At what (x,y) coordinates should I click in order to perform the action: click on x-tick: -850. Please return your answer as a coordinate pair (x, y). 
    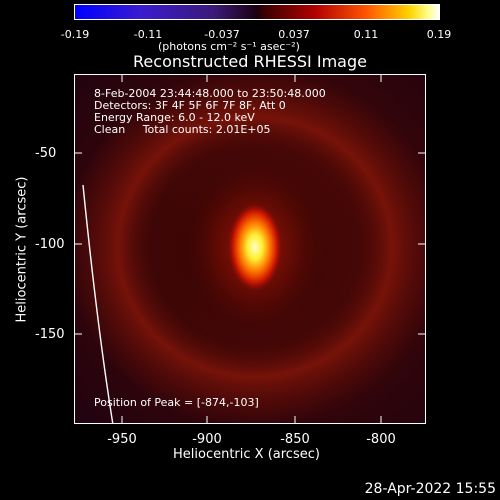
    Looking at the image, I should click on (295, 439).